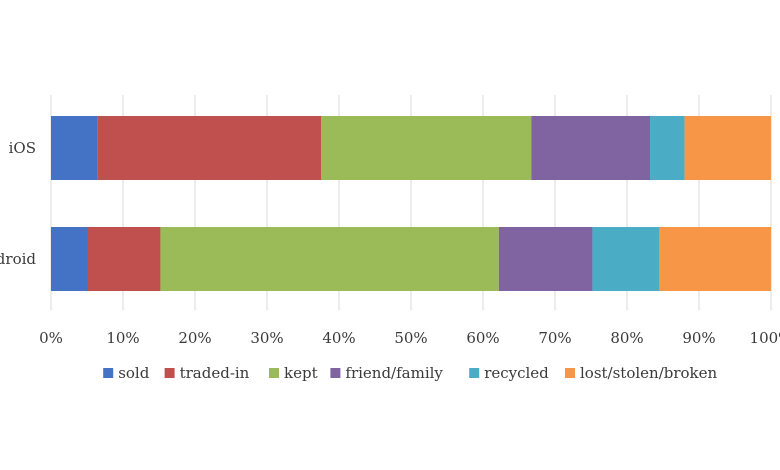 This screenshot has height=470, width=780. What do you see at coordinates (124, 259) in the screenshot?
I see `bar-android-traded-in` at bounding box center [124, 259].